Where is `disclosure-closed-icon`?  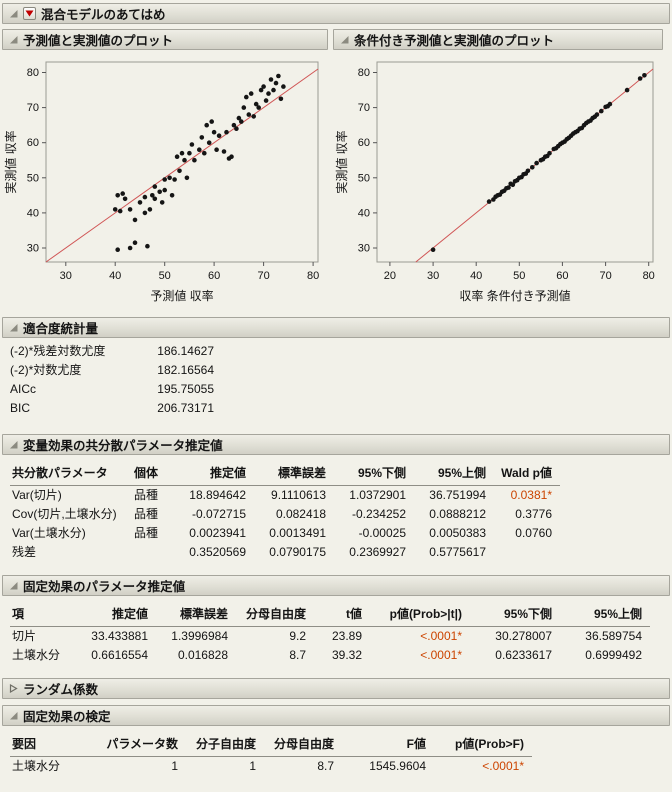 disclosure-closed-icon is located at coordinates (13, 689).